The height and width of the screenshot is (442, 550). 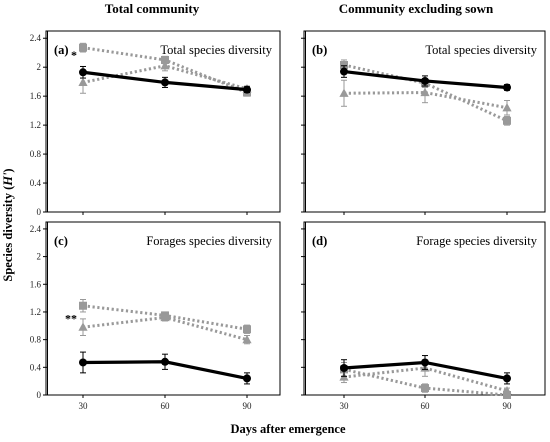 What do you see at coordinates (319, 241) in the screenshot?
I see `panel-tag: (d)` at bounding box center [319, 241].